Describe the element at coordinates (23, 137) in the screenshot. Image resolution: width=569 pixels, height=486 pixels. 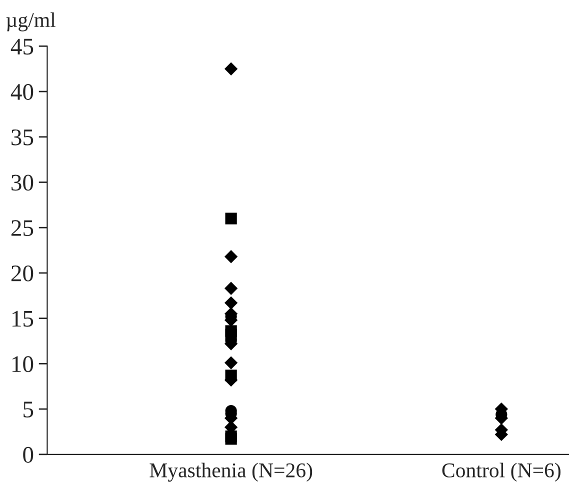
I see `y-tick-label: 35` at that location.